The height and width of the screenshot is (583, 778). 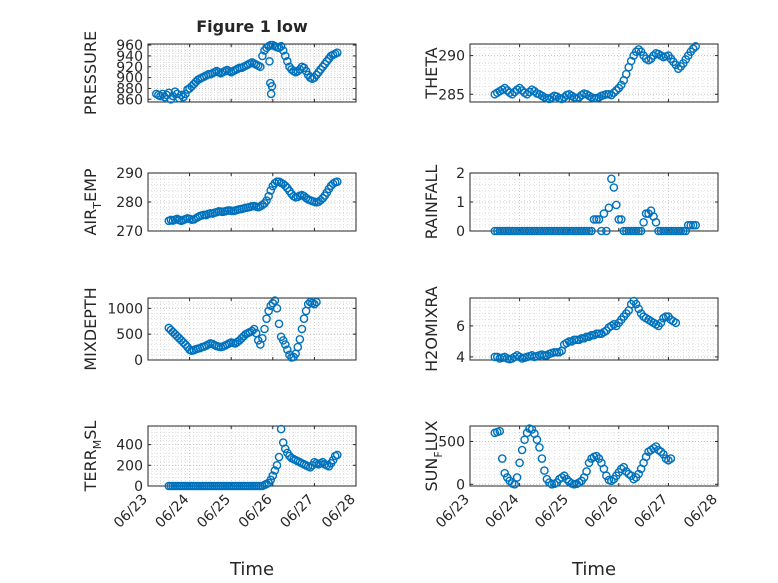 I want to click on y-tick-label: 960, so click(x=129, y=46).